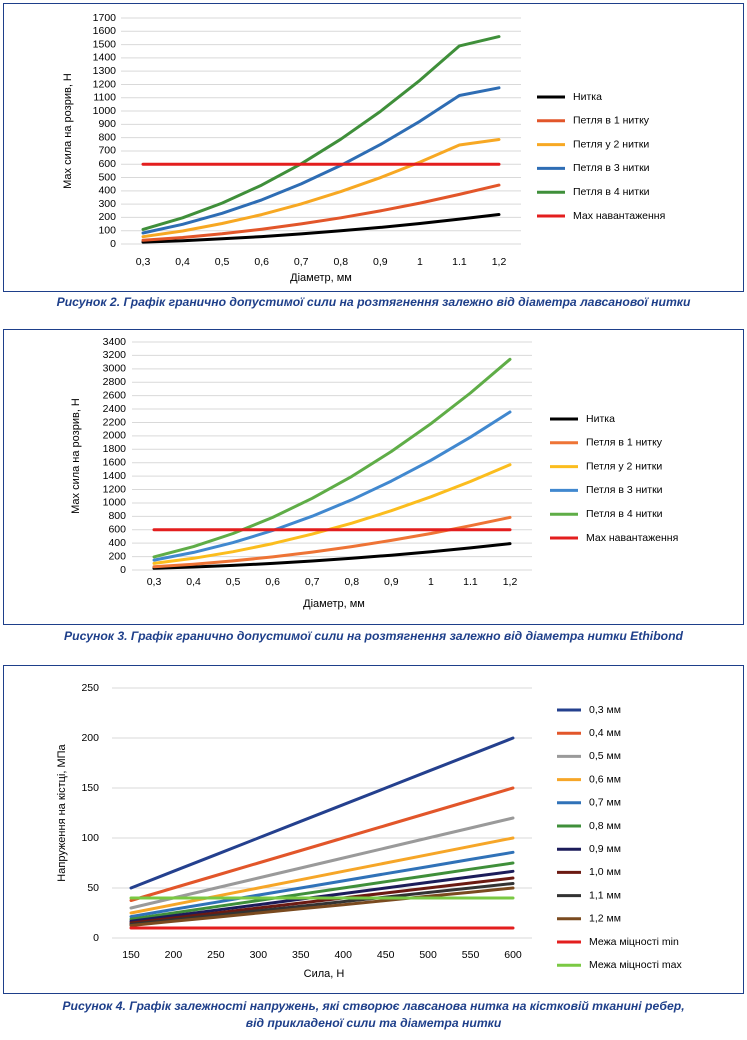 The height and width of the screenshot is (1040, 747). I want to click on x-tick-label: 150, so click(131, 955).